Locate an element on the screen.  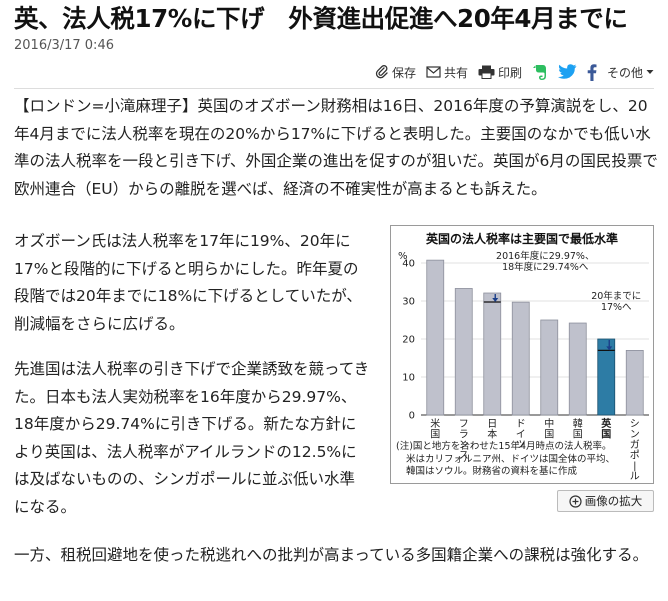
chart-title: 英国の法人税率は主要国で最低水準 is located at coordinates (521, 239).